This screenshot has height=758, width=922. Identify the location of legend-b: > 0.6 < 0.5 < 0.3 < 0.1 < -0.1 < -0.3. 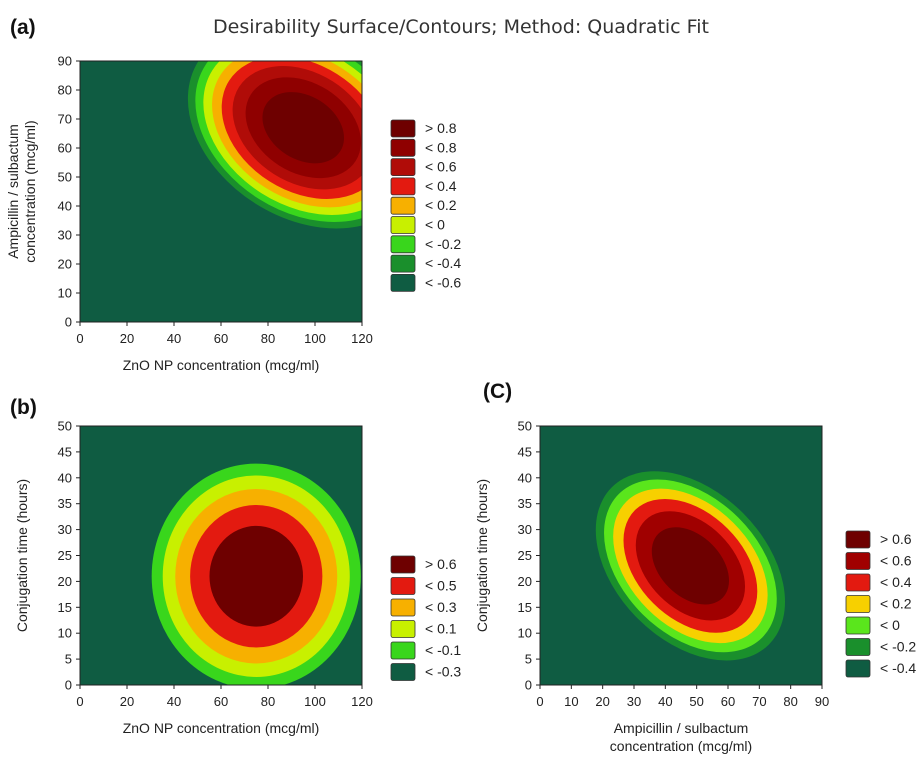
(425, 618).